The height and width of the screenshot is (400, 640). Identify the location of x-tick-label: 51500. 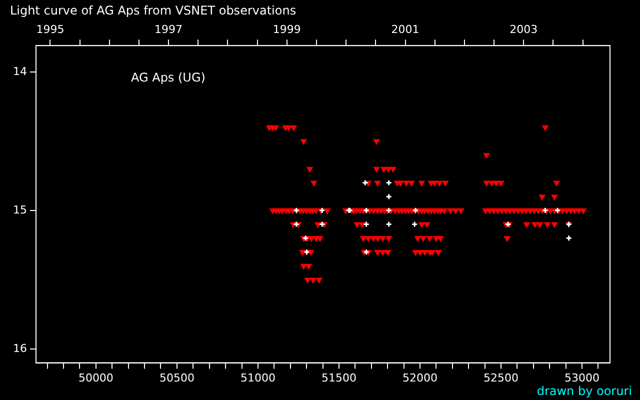
(338, 377).